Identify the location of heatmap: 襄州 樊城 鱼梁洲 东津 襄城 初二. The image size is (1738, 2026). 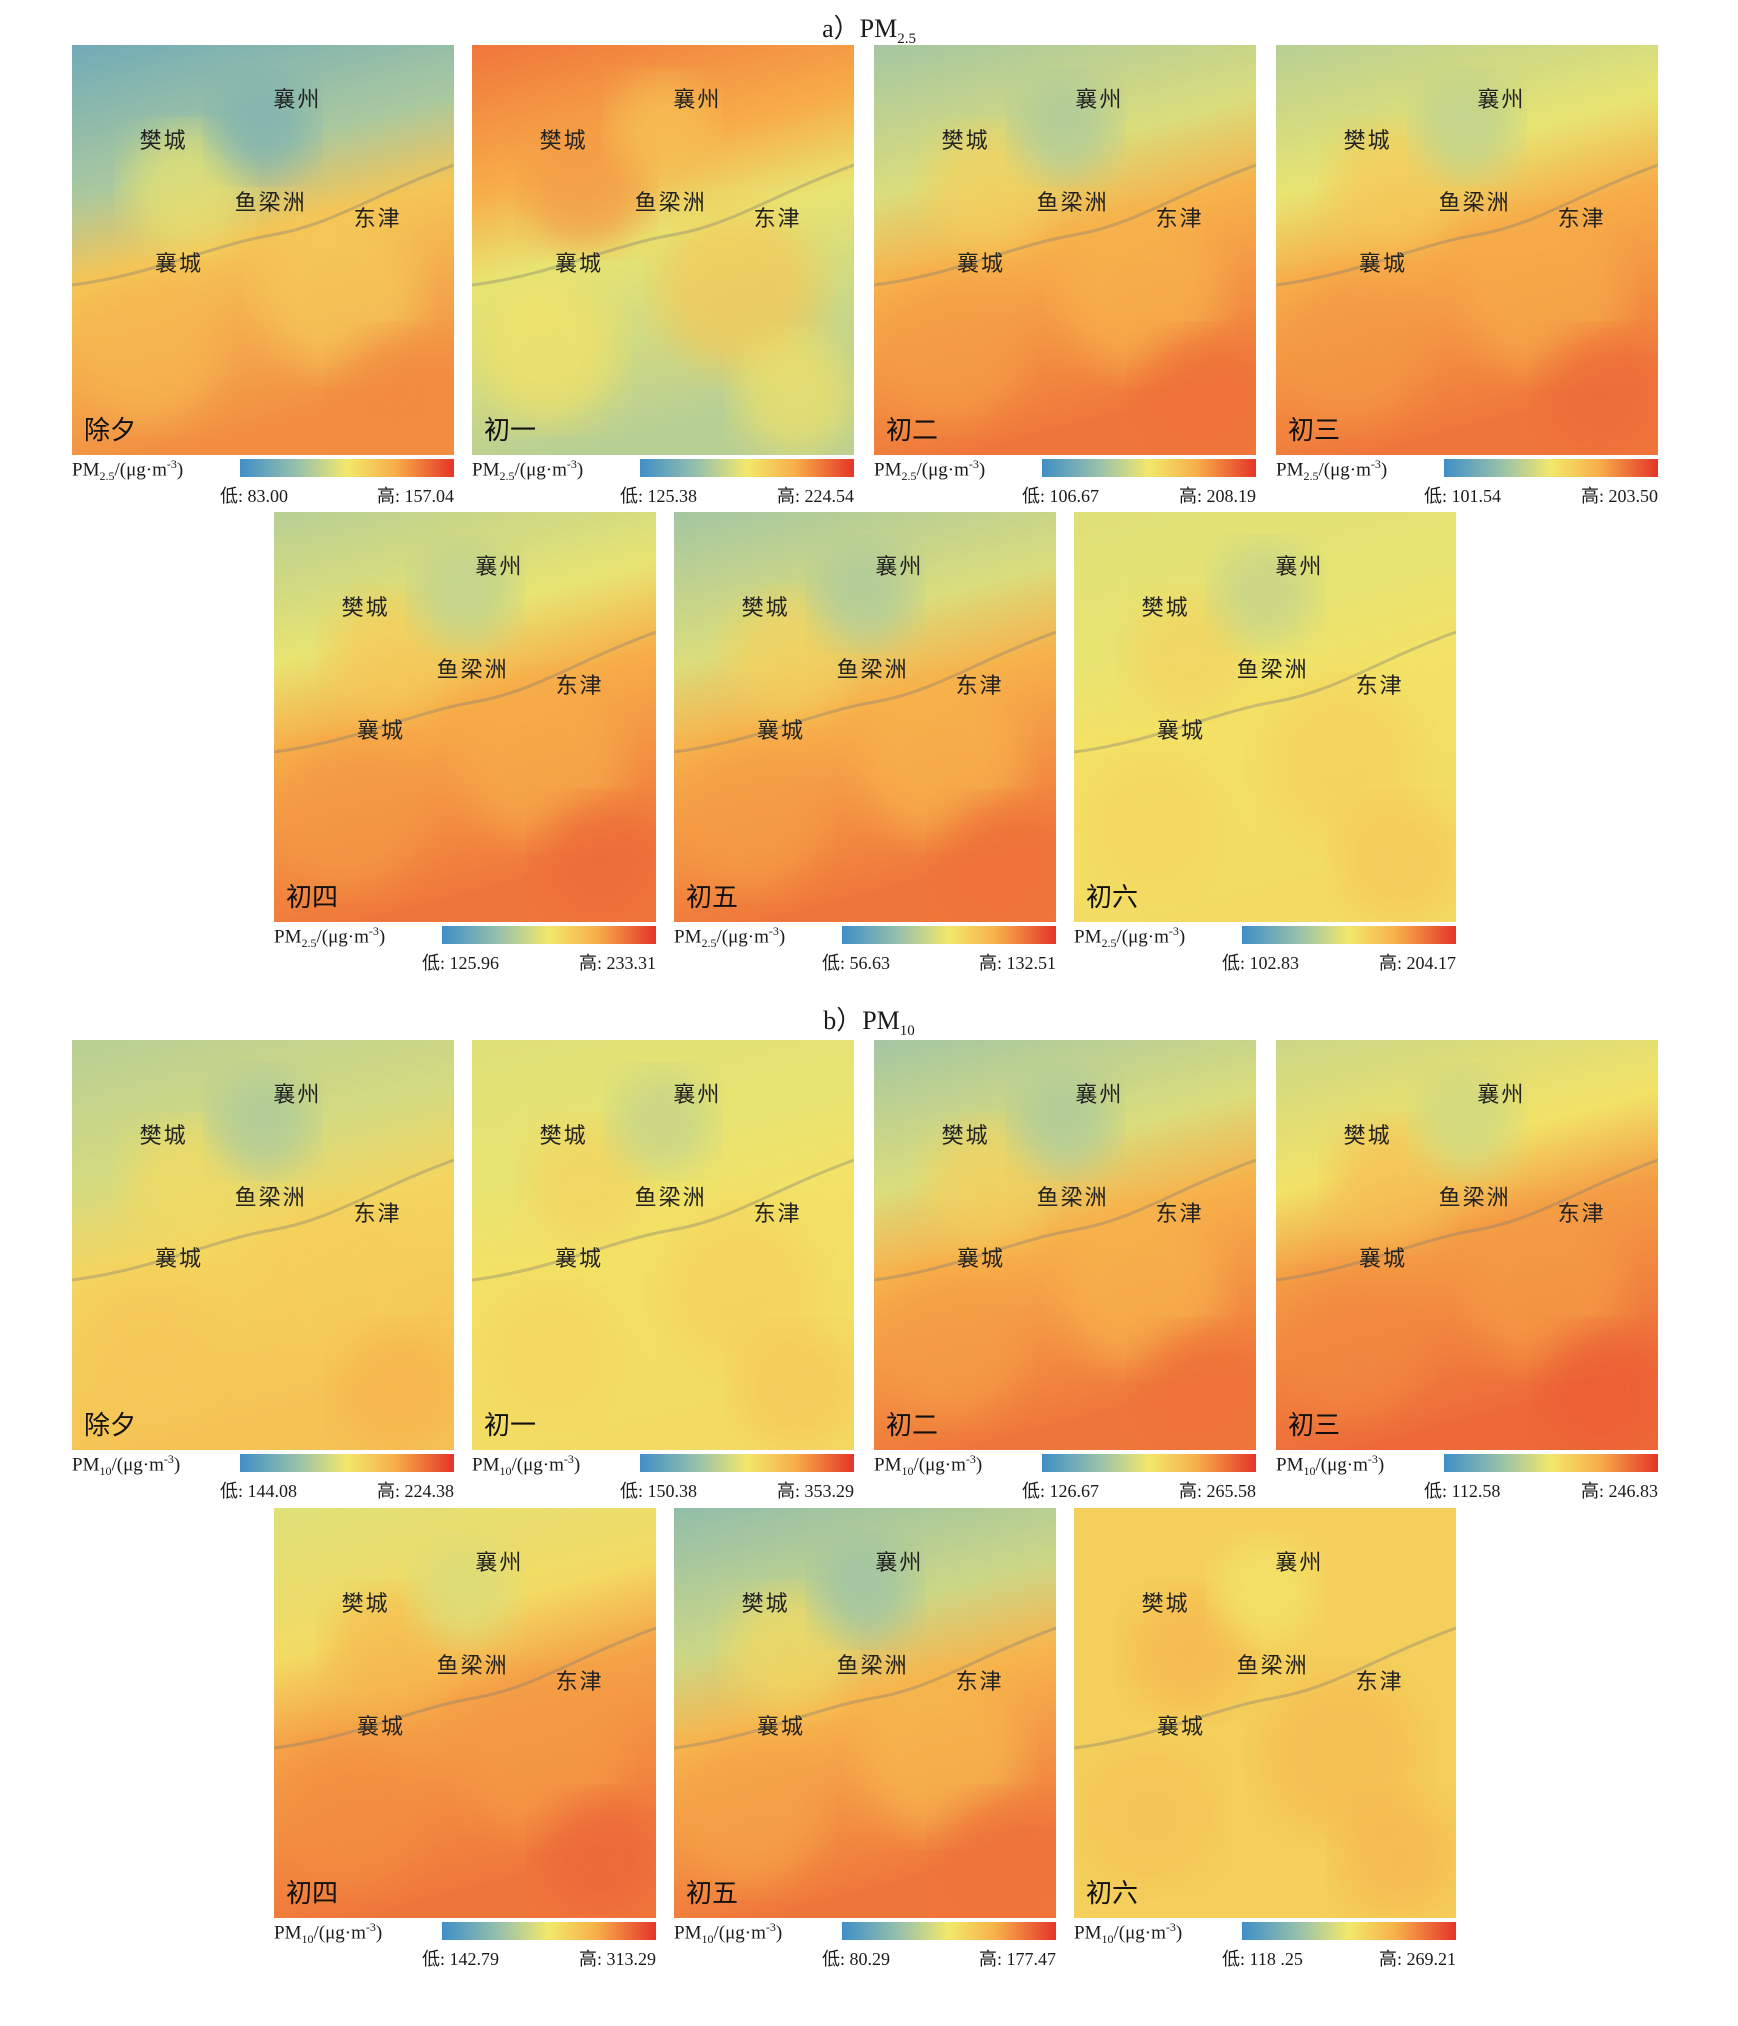
(1065, 1245).